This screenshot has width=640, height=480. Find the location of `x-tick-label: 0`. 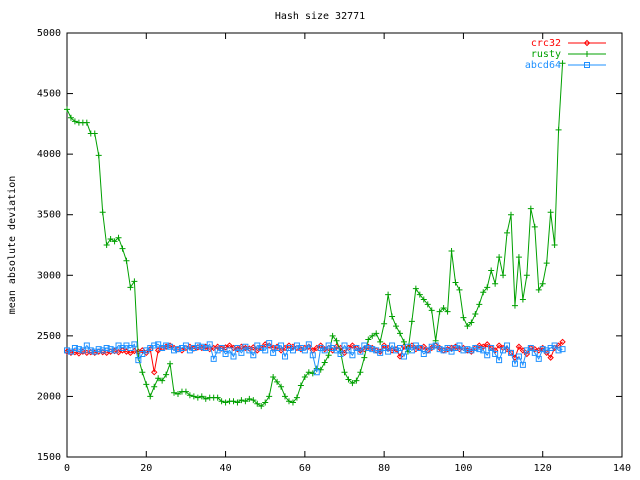

x-tick-label: 0 is located at coordinates (67, 468).